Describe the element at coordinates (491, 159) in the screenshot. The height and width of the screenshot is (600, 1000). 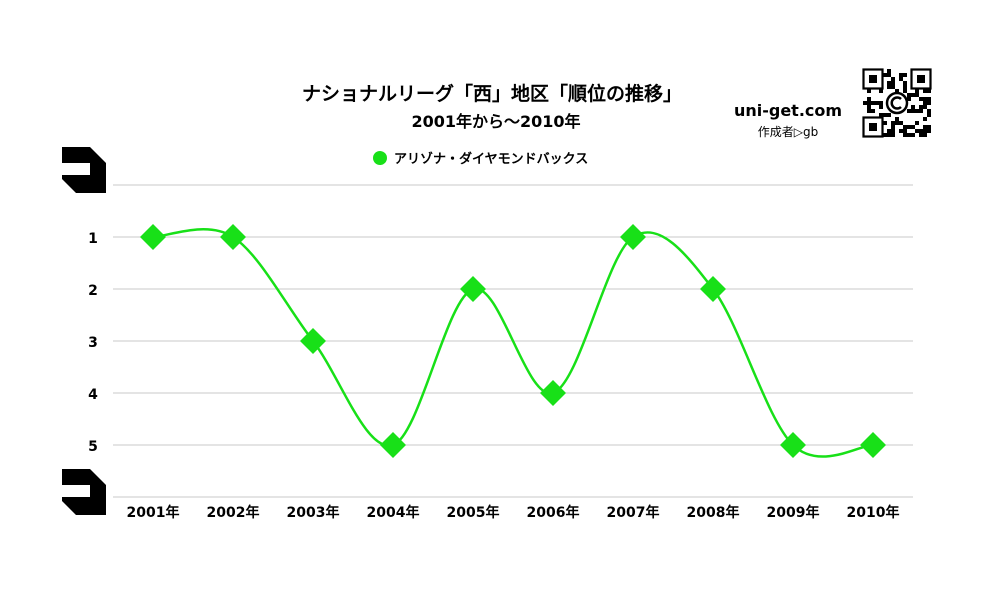
I see `legend-label: アリゾナ・ダイヤモンドバックス` at that location.